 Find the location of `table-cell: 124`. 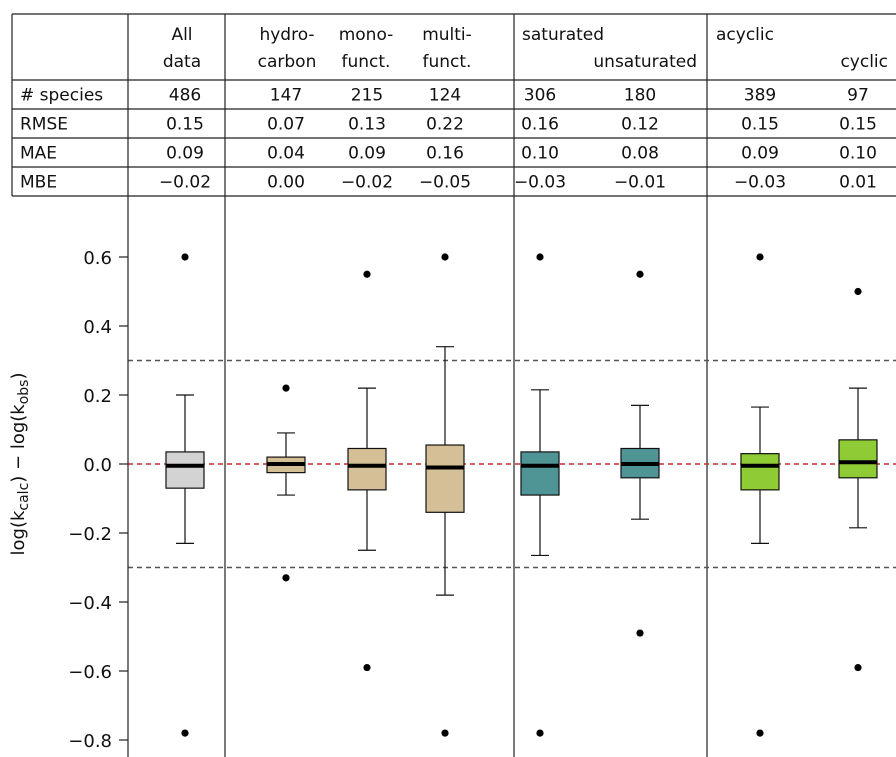

table-cell: 124 is located at coordinates (445, 96).